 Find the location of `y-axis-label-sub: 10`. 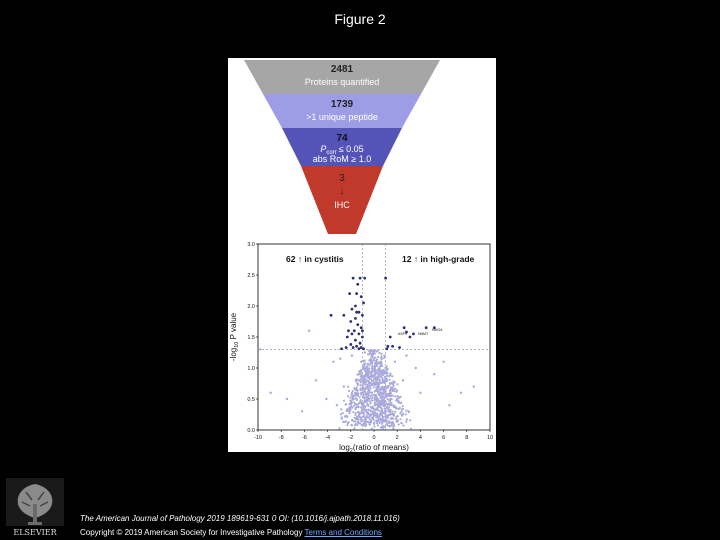

y-axis-label-sub: 10 is located at coordinates (237, 345).